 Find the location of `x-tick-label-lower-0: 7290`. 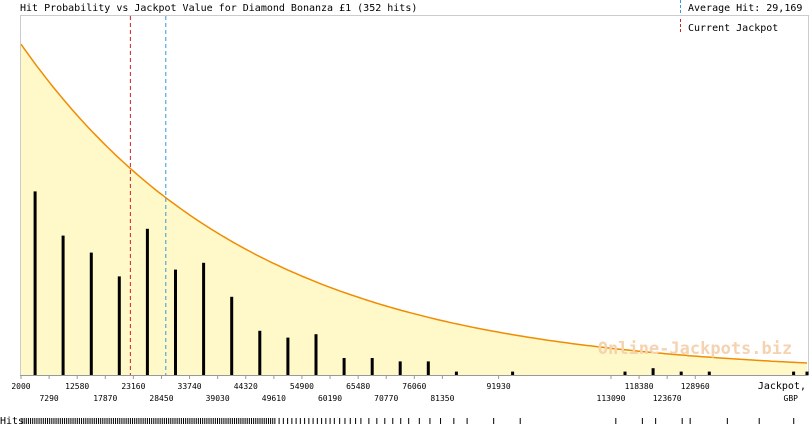

x-tick-label-lower-0: 7290 is located at coordinates (48, 398).